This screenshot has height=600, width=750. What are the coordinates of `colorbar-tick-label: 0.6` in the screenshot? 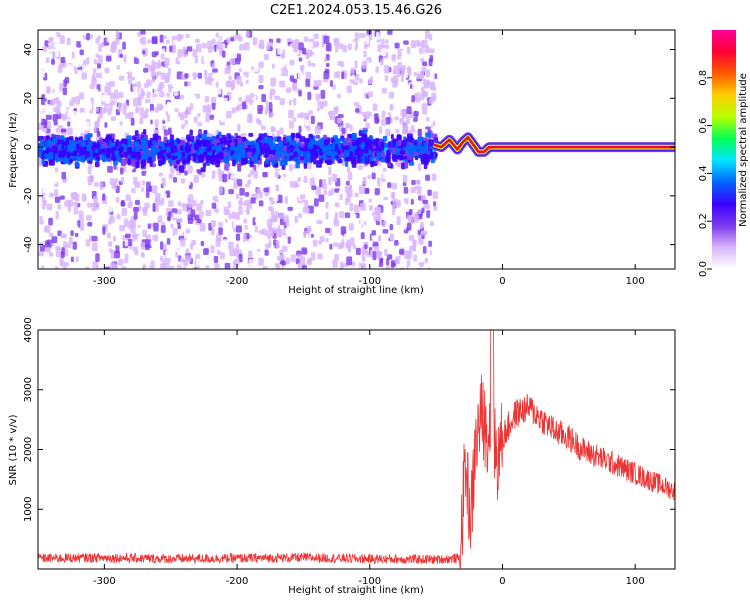 It's located at (703, 126).